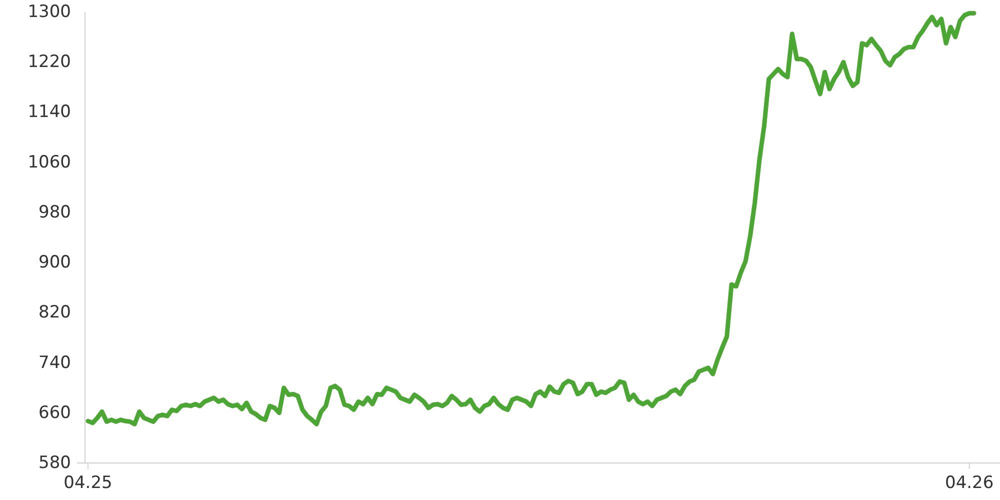 Image resolution: width=1000 pixels, height=500 pixels. What do you see at coordinates (54, 312) in the screenshot?
I see `y-tick-label: 820` at bounding box center [54, 312].